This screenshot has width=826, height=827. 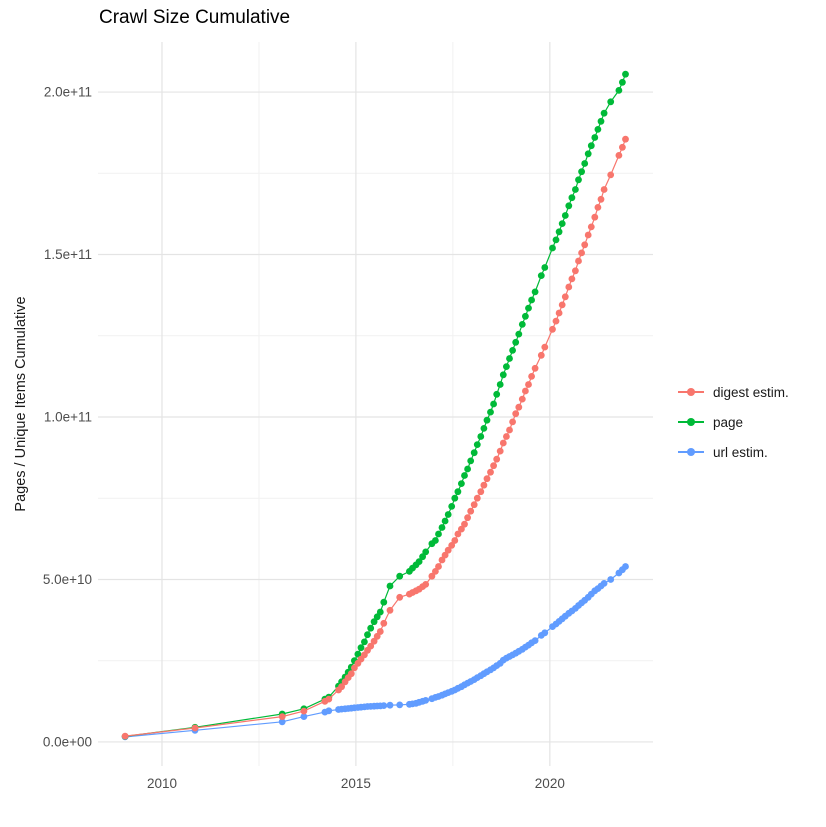 What do you see at coordinates (356, 783) in the screenshot?
I see `x-tick-label: 2015` at bounding box center [356, 783].